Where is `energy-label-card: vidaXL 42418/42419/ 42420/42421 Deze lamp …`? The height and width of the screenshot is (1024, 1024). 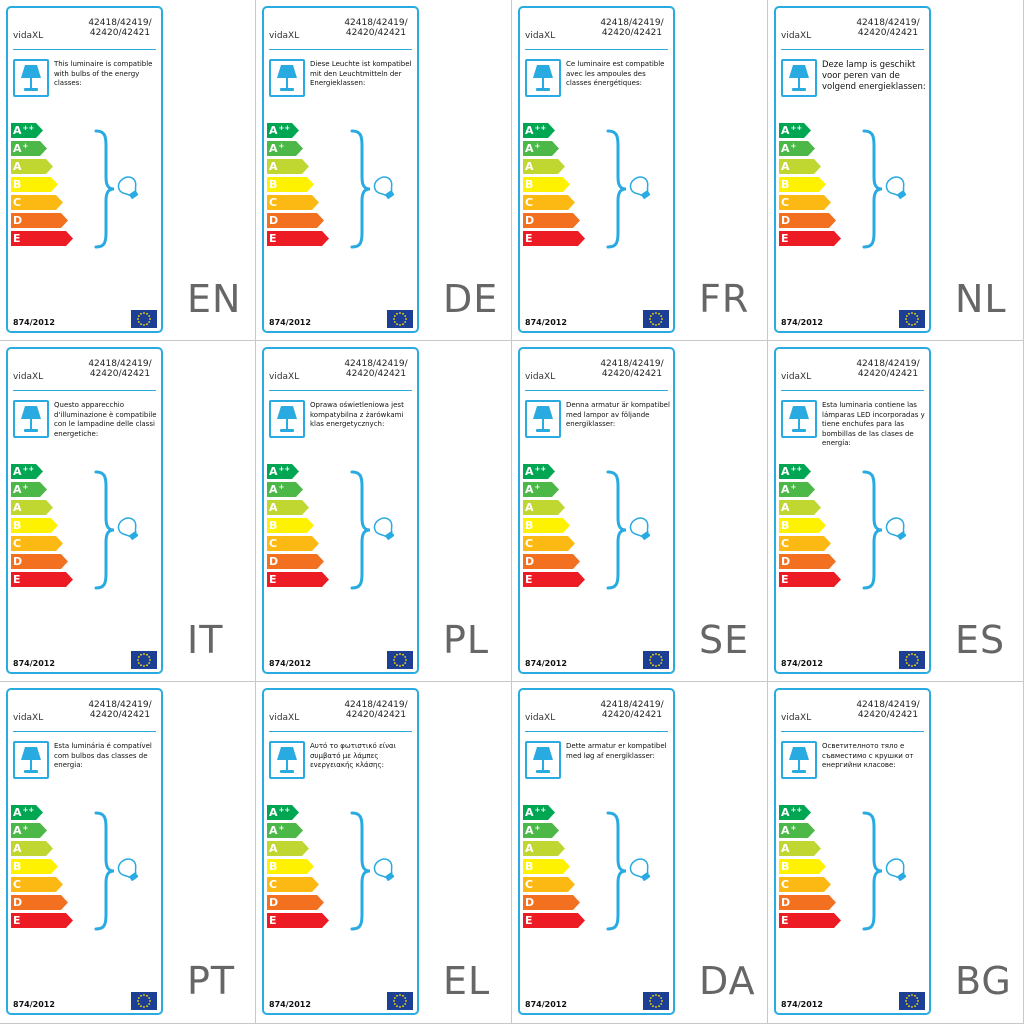 energy-label-card: vidaXL 42418/42419/ 42420/42421 Deze lamp … is located at coordinates (852, 169).